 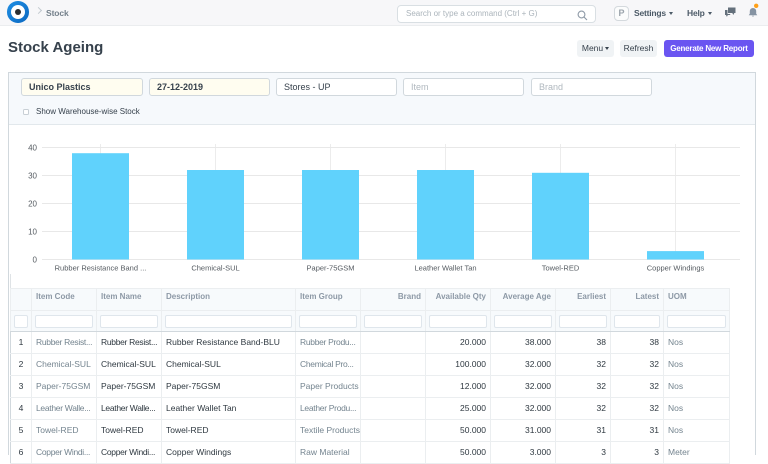 I want to click on svg-text: Paper-75GSM, so click(x=331, y=268).